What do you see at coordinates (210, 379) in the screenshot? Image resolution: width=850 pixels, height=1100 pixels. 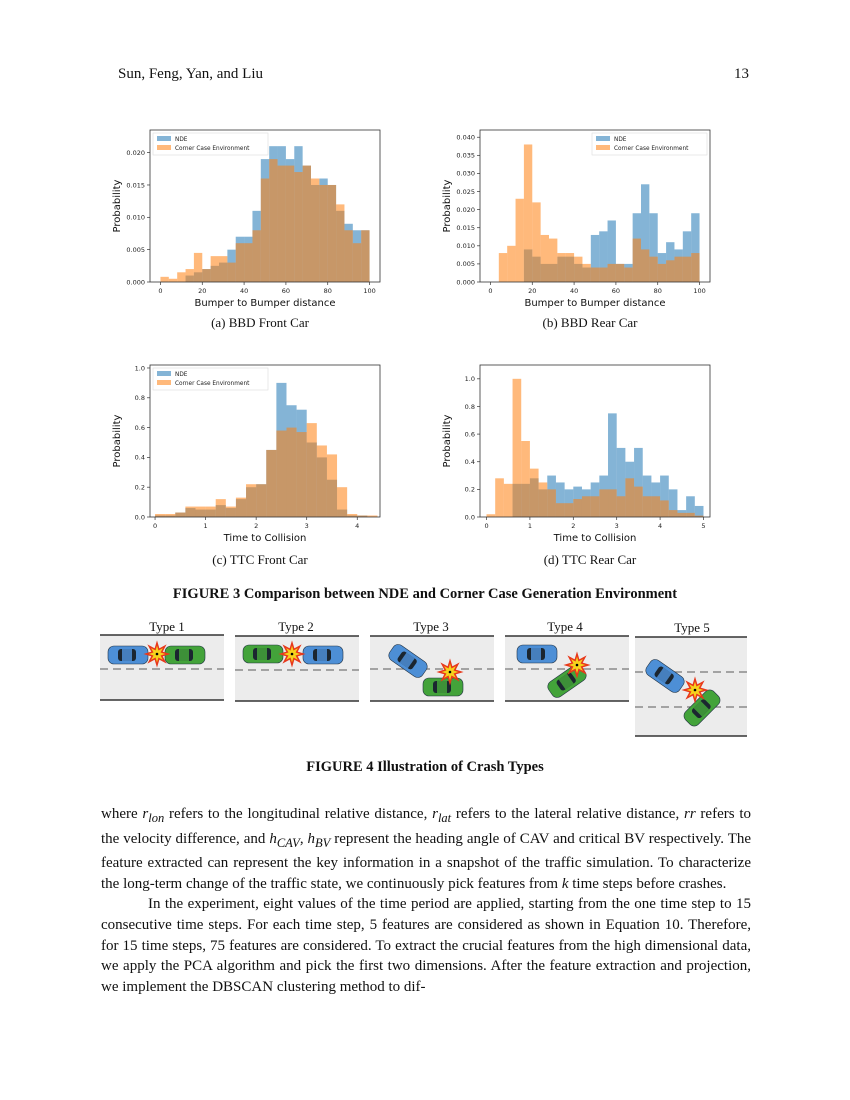 I see `legend-box` at bounding box center [210, 379].